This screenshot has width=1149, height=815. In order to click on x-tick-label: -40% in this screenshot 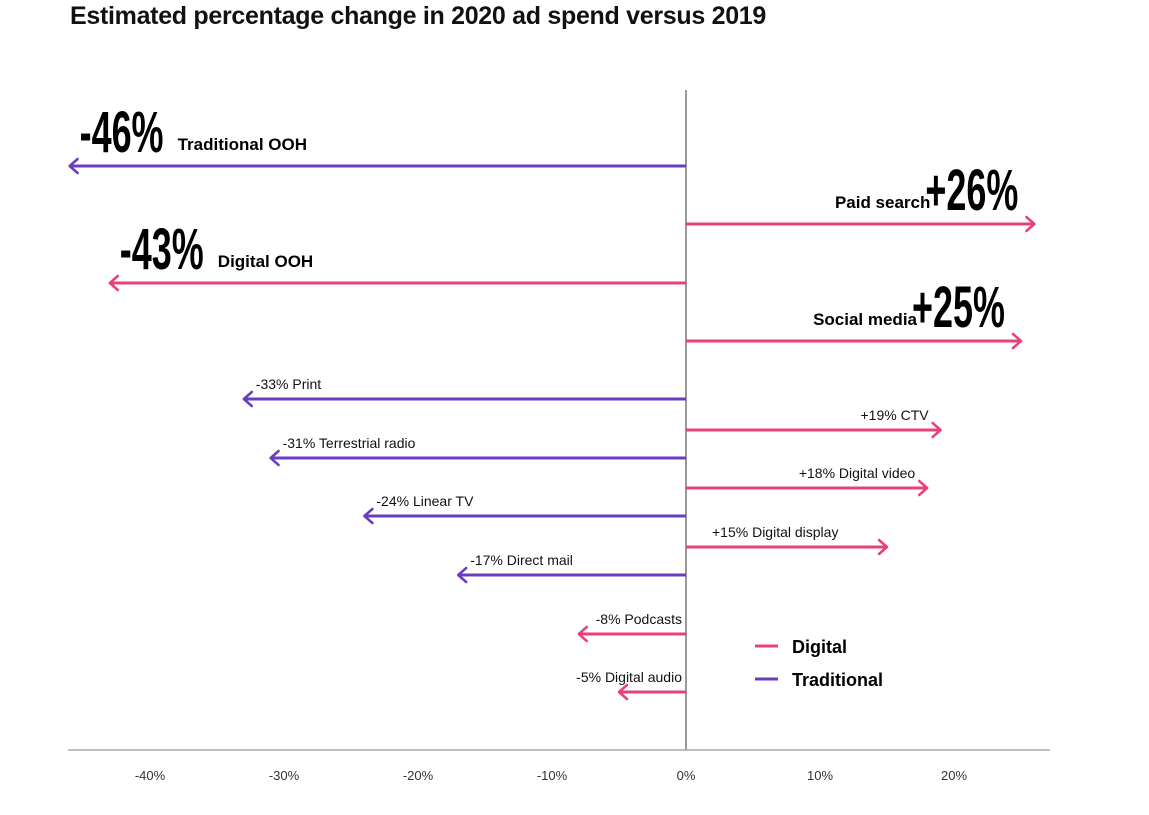, I will do `click(150, 775)`.